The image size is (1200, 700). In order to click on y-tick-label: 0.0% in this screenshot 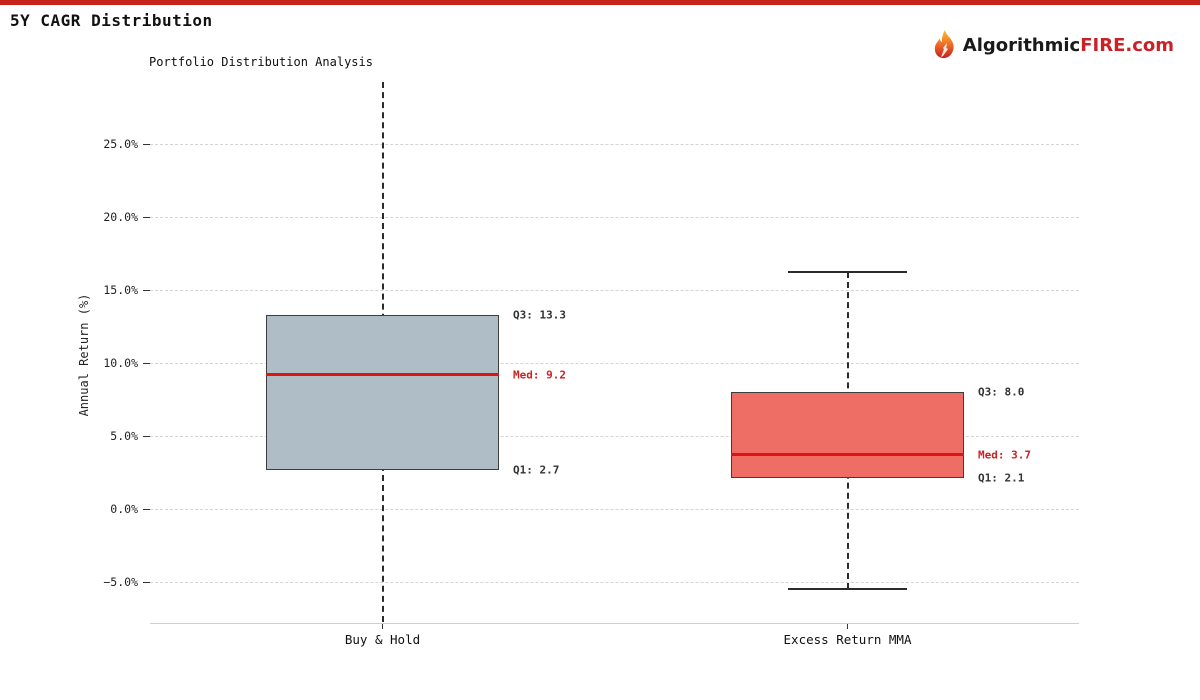, I will do `click(124, 509)`.